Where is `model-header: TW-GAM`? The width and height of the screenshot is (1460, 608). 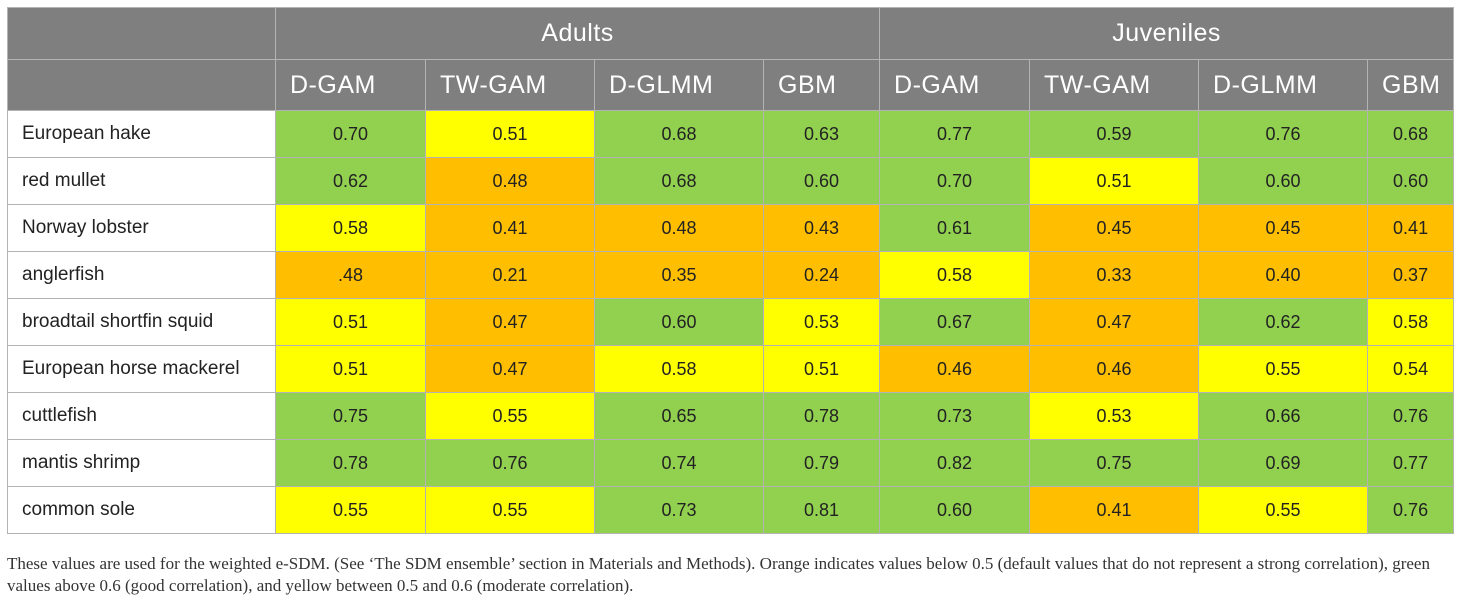
model-header: TW-GAM is located at coordinates (510, 85).